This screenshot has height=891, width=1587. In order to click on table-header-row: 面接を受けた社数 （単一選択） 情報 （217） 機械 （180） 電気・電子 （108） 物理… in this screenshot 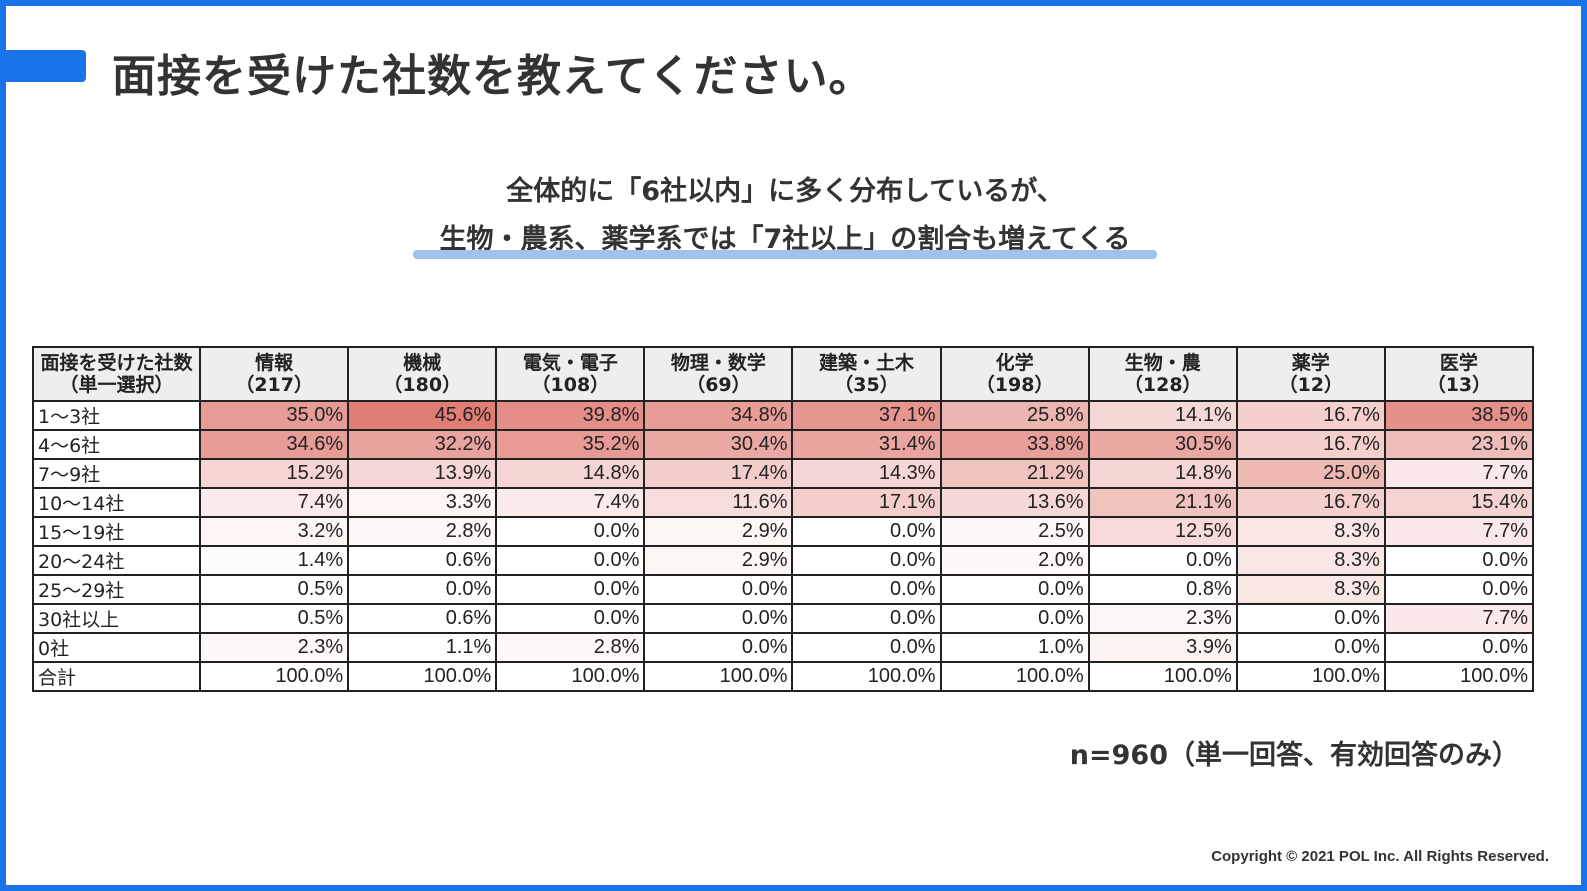, I will do `click(783, 374)`.